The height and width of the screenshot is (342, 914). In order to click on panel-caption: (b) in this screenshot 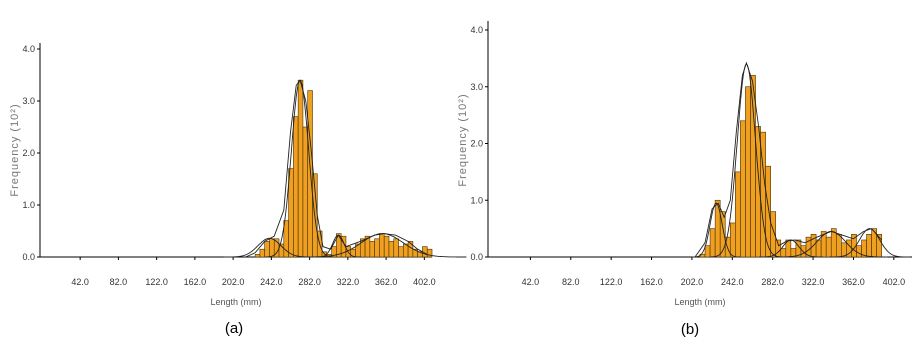, I will do `click(690, 329)`.